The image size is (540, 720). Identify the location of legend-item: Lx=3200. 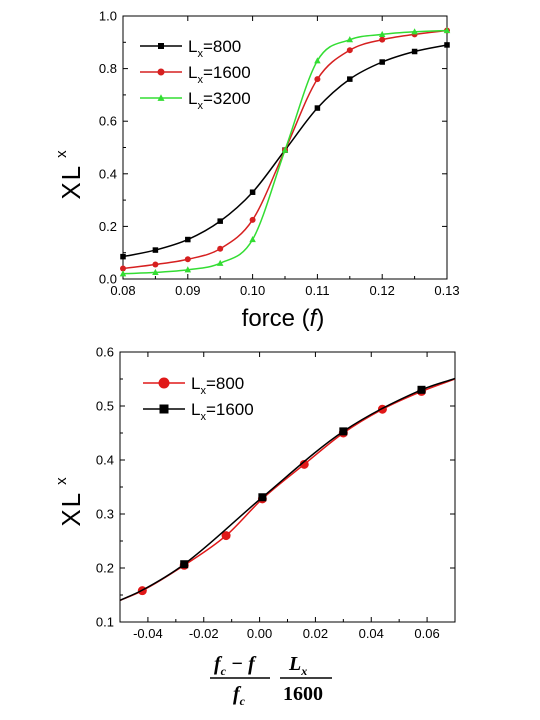
(195, 100).